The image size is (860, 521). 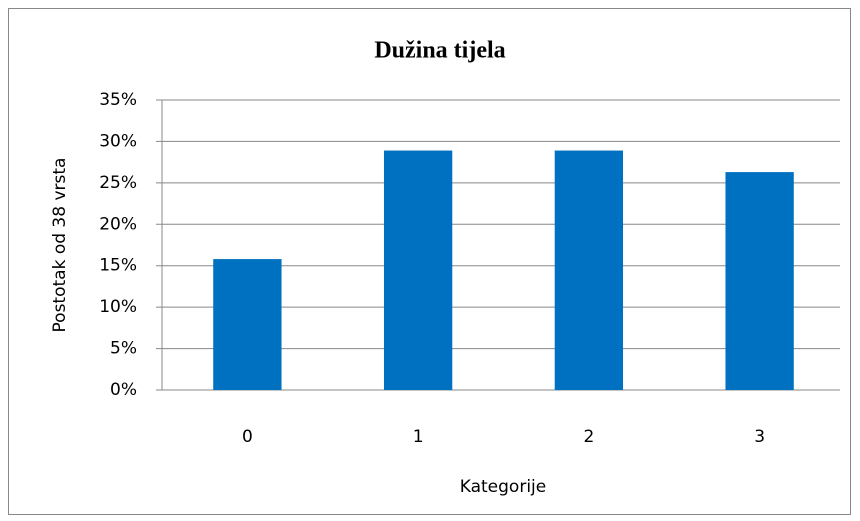 I want to click on y-tick-label: 25%, so click(x=118, y=183).